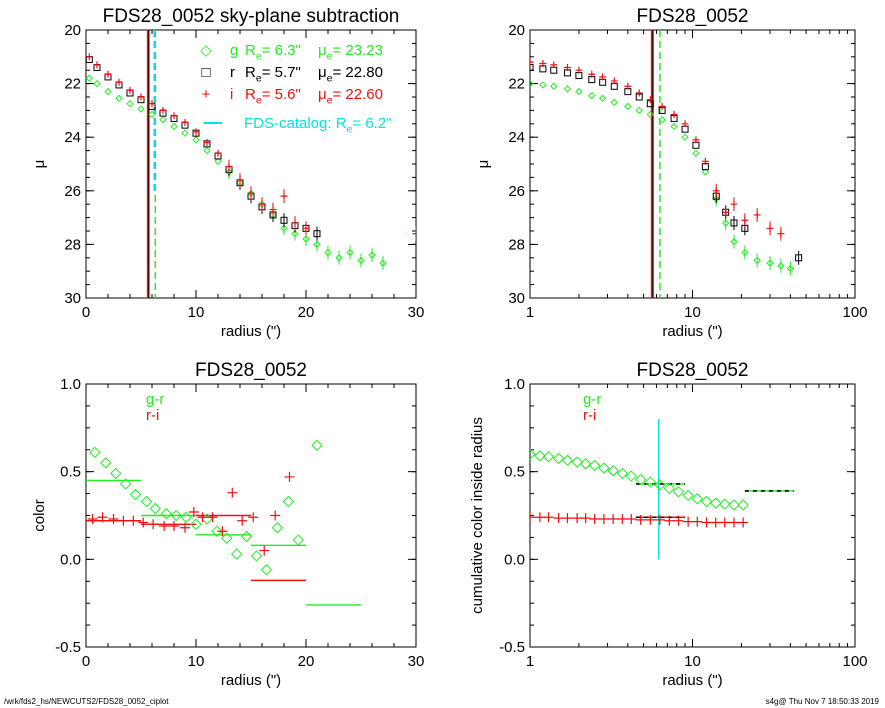  I want to click on y-tick-label: 24, so click(72, 137).